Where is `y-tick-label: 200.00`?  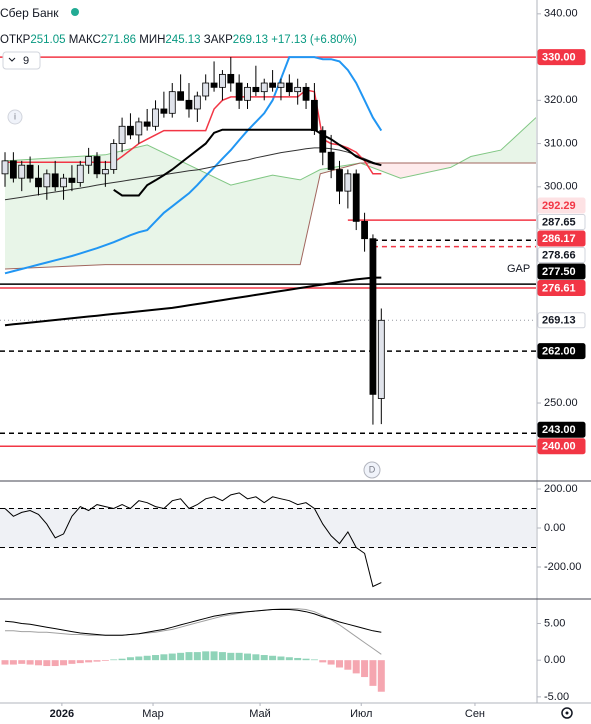 y-tick-label: 200.00 is located at coordinates (561, 489).